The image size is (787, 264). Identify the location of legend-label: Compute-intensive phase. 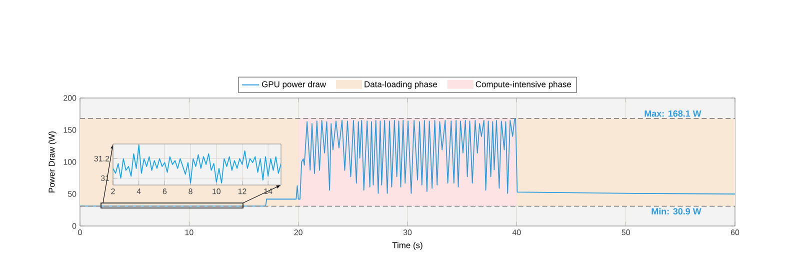
(524, 85).